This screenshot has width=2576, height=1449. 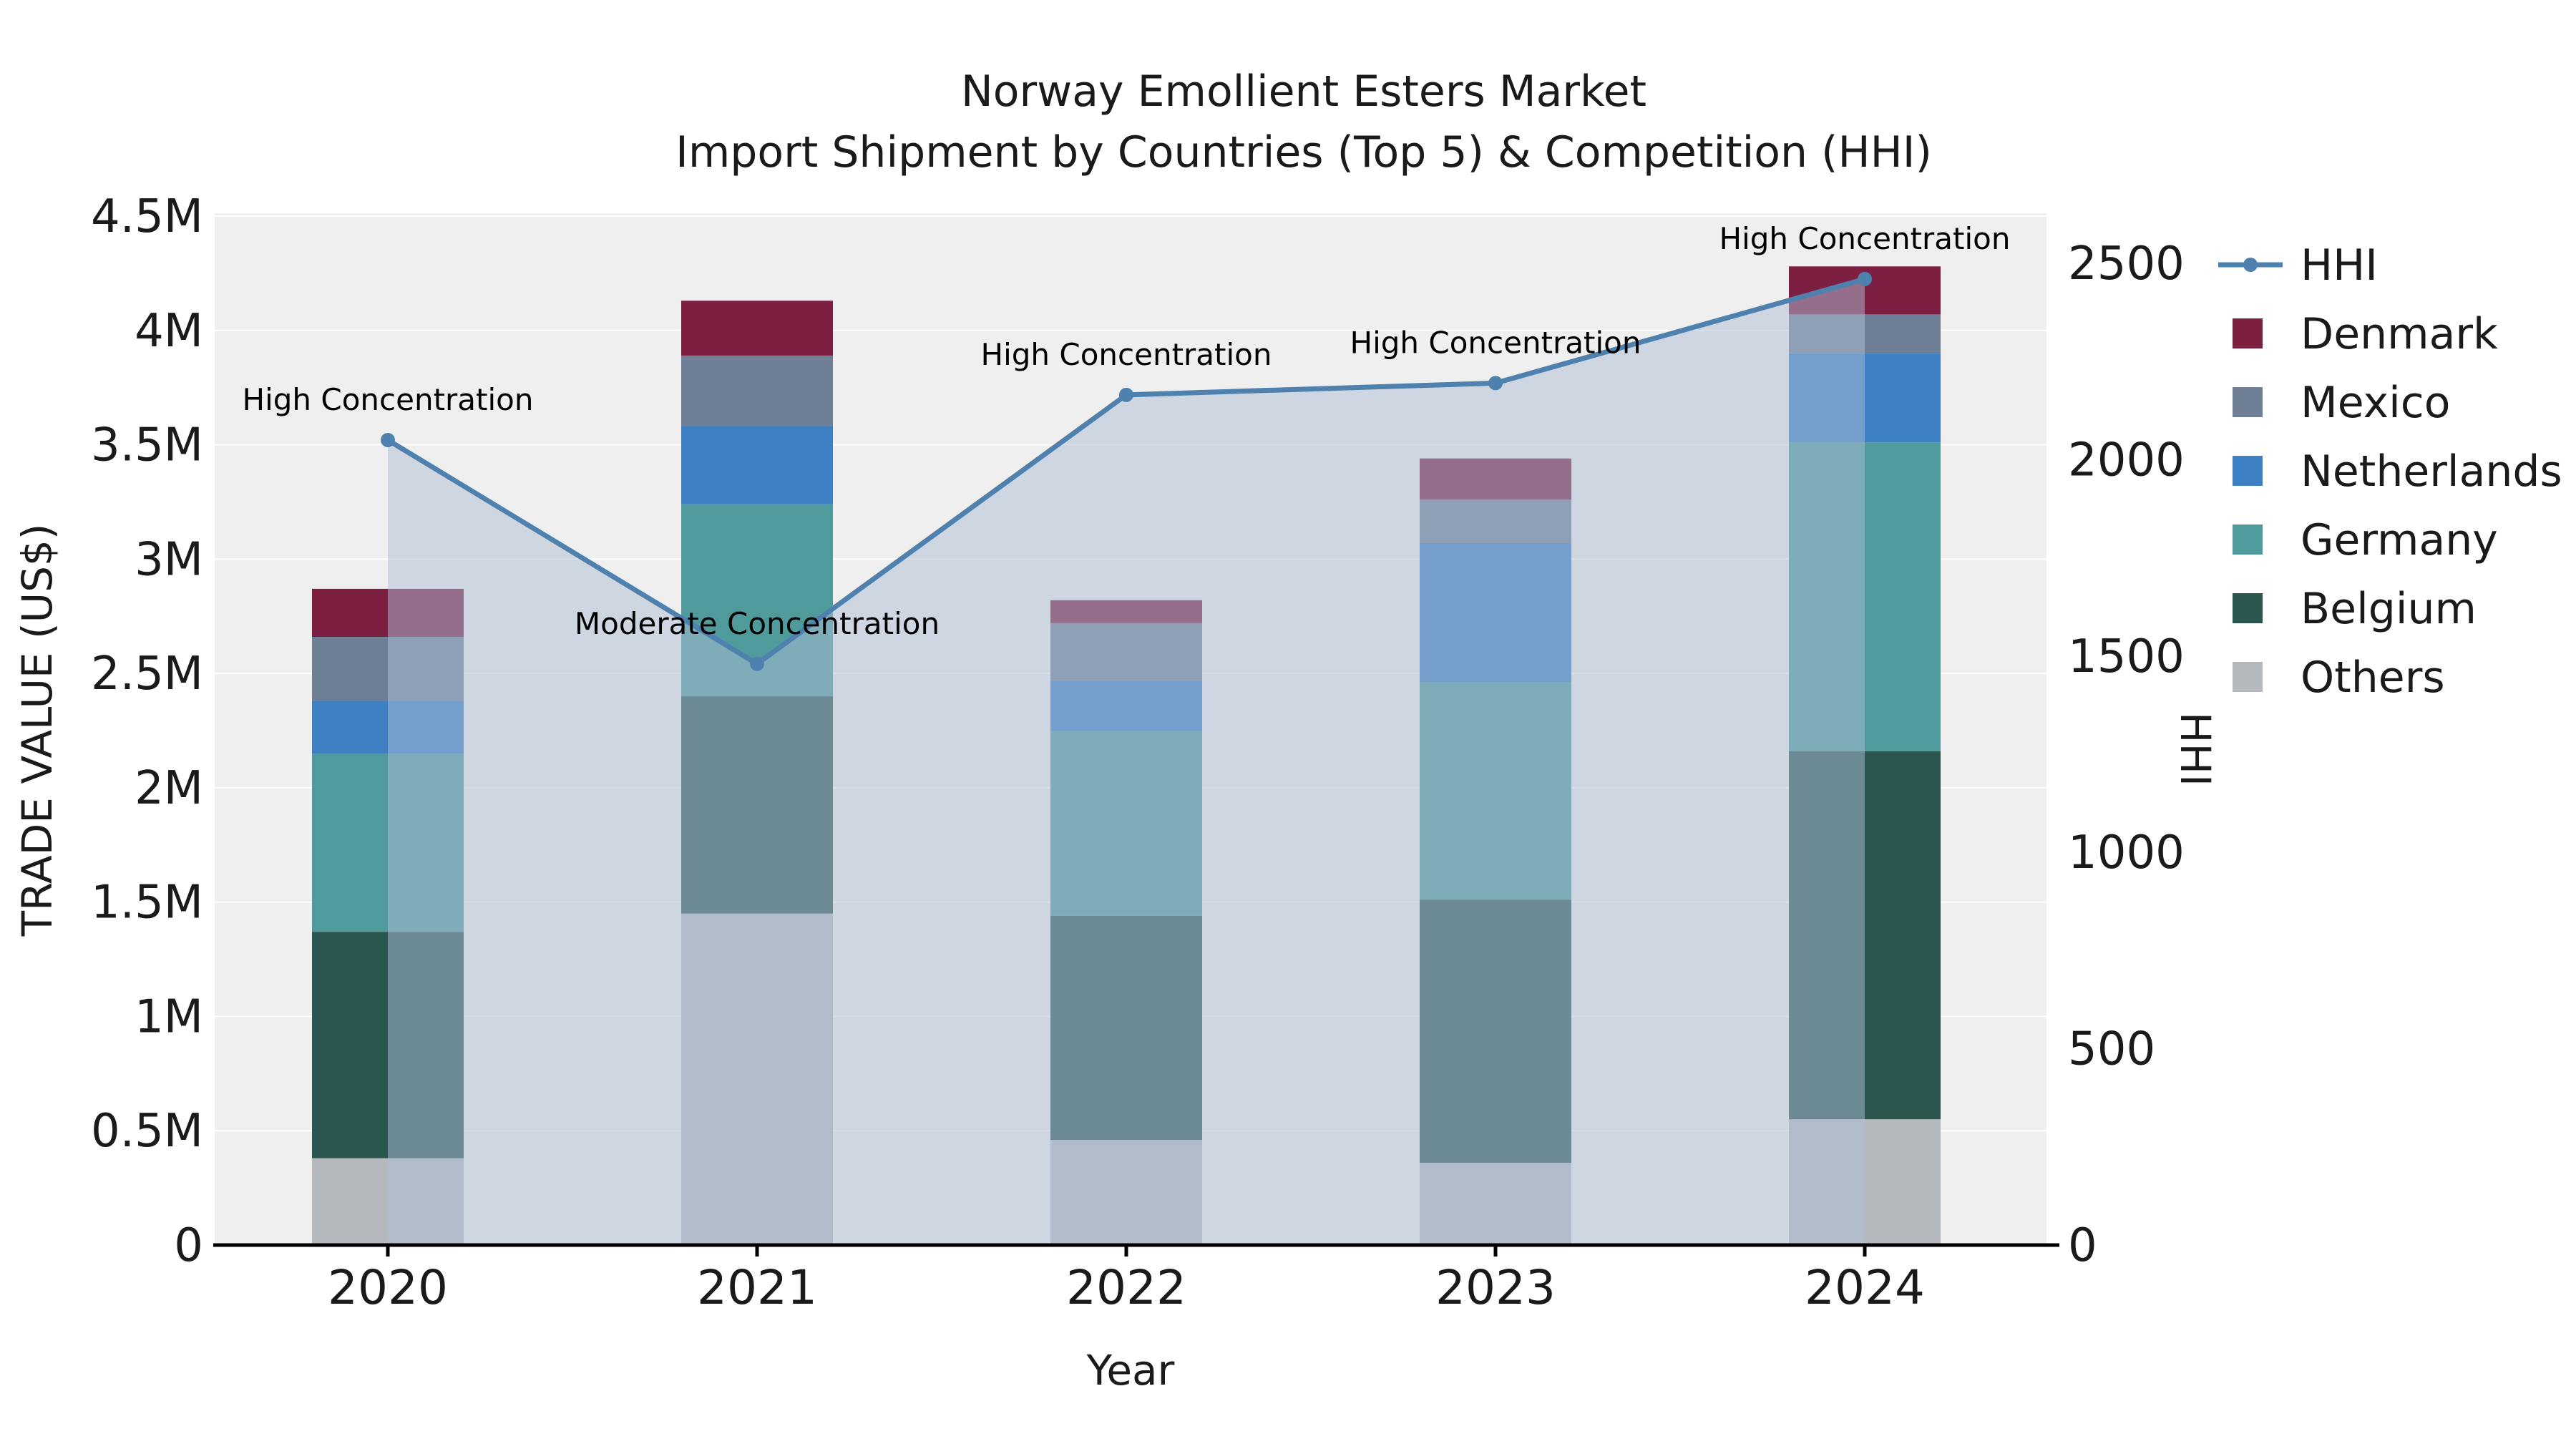 What do you see at coordinates (188, 1245) in the screenshot?
I see `y-tick-label-0: 0` at bounding box center [188, 1245].